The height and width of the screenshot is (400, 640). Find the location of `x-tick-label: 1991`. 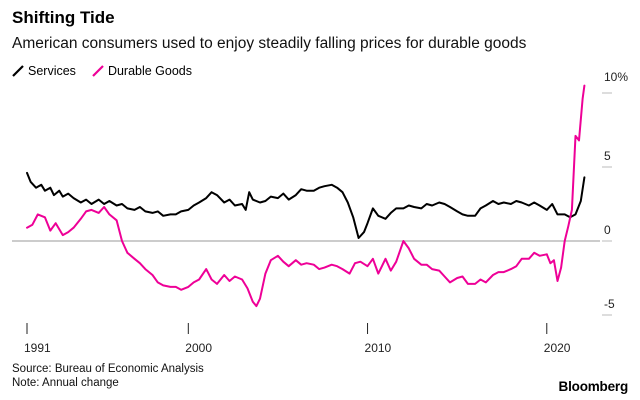

x-tick-label: 1991 is located at coordinates (37, 348).